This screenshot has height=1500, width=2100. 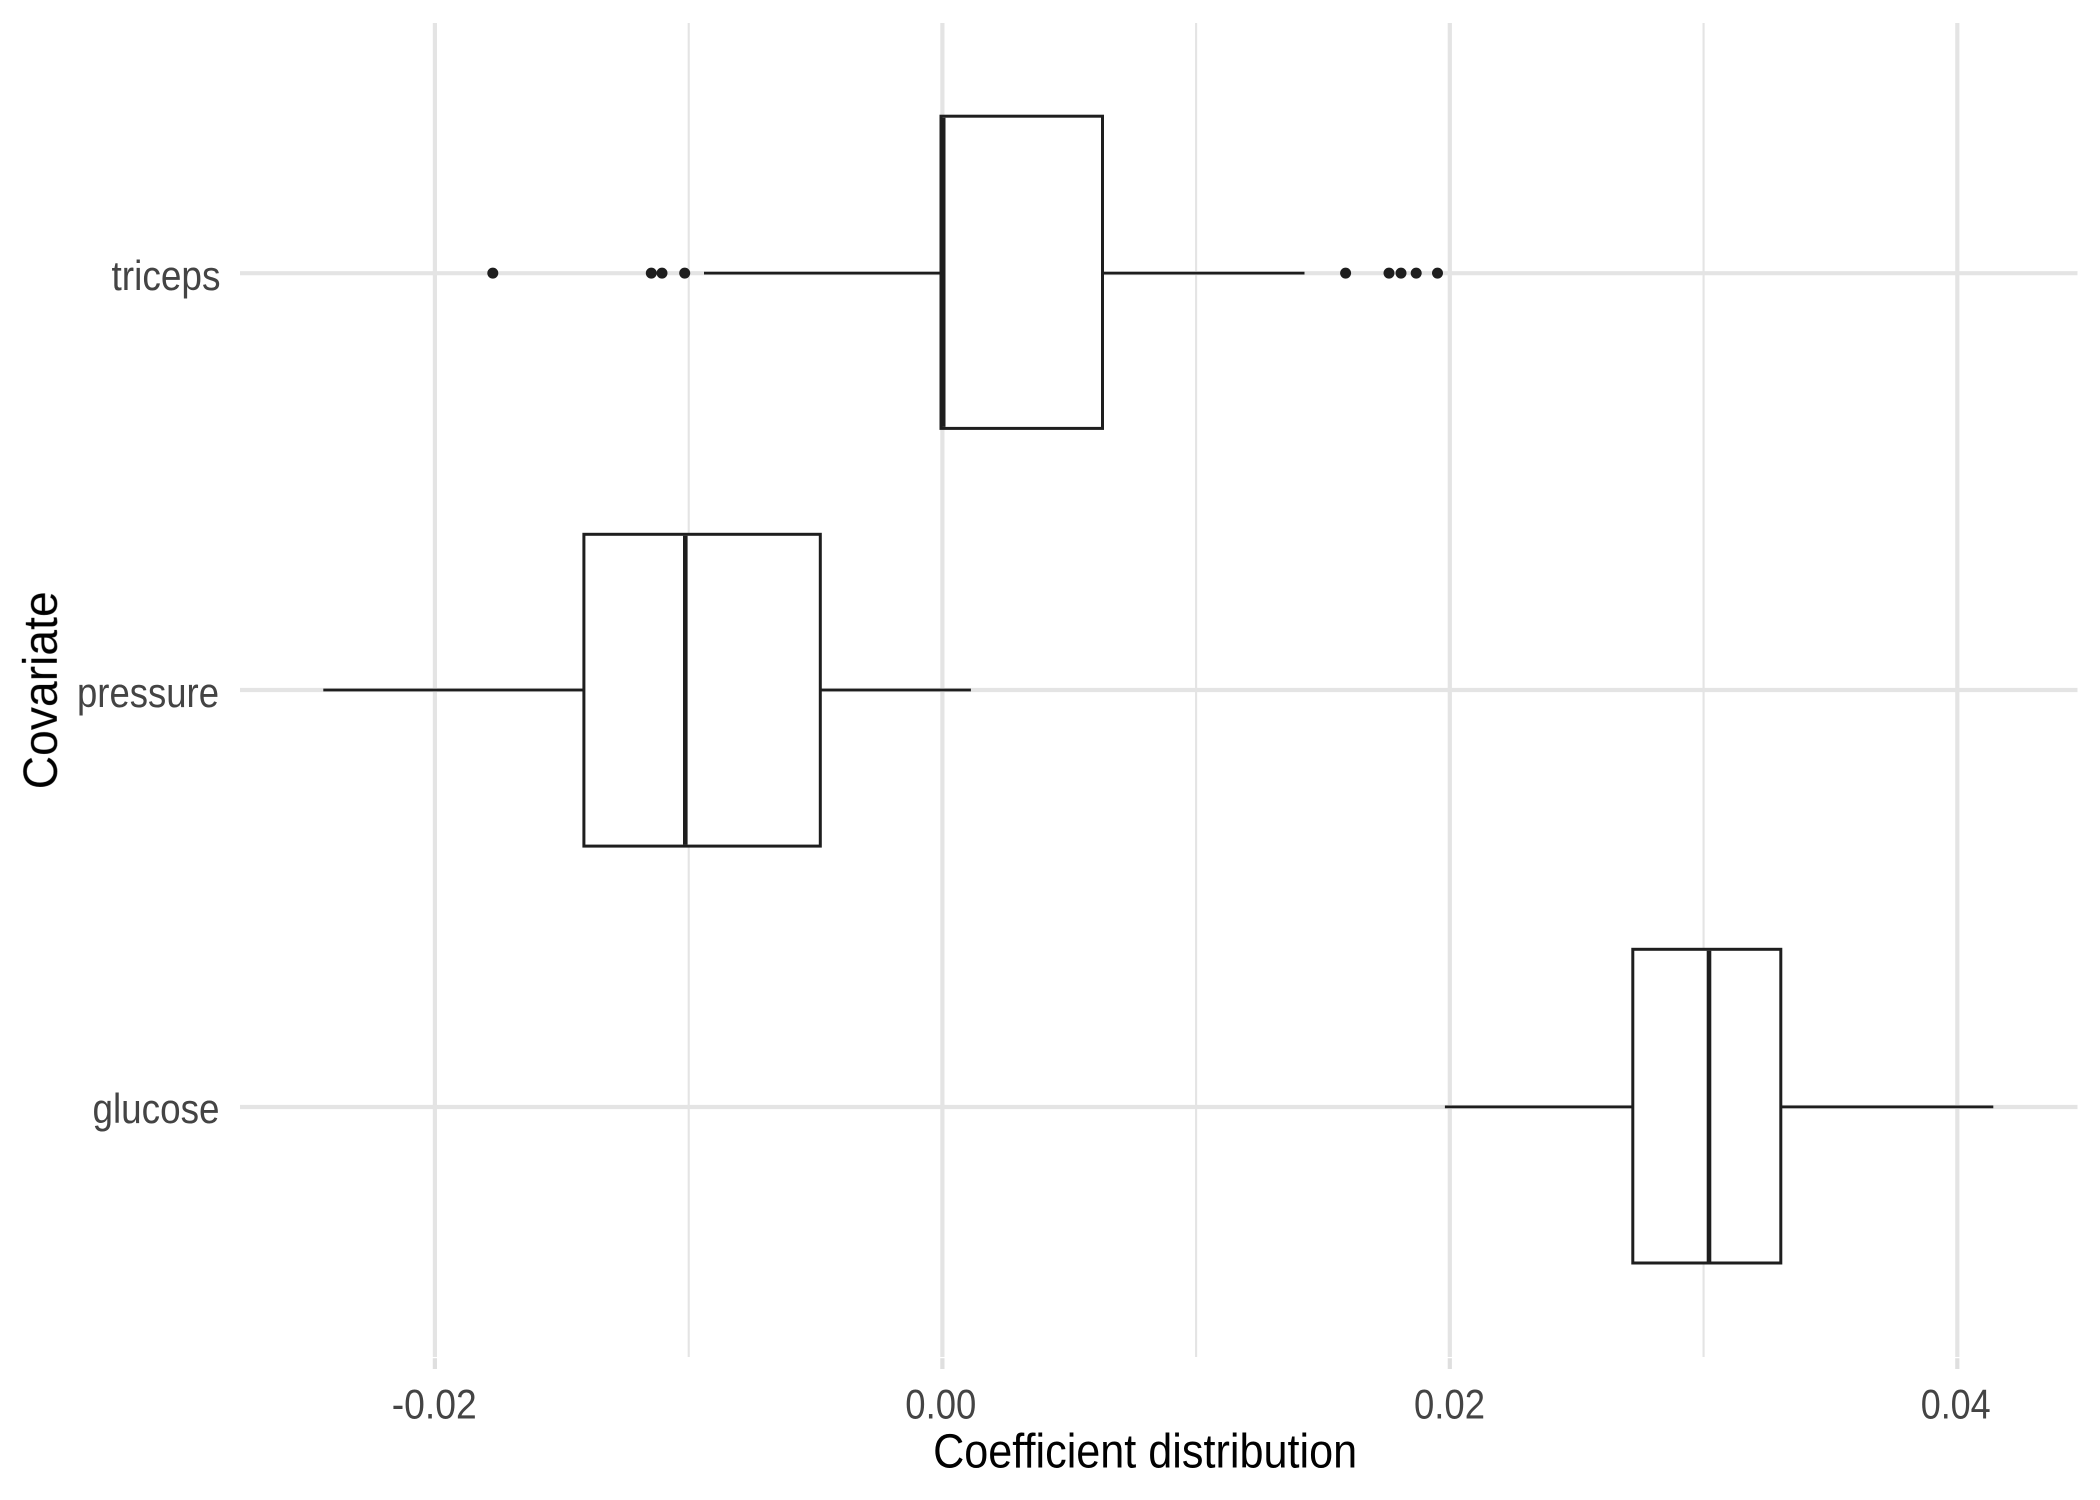 I want to click on svg-text: 0.02, so click(x=1449, y=1404).